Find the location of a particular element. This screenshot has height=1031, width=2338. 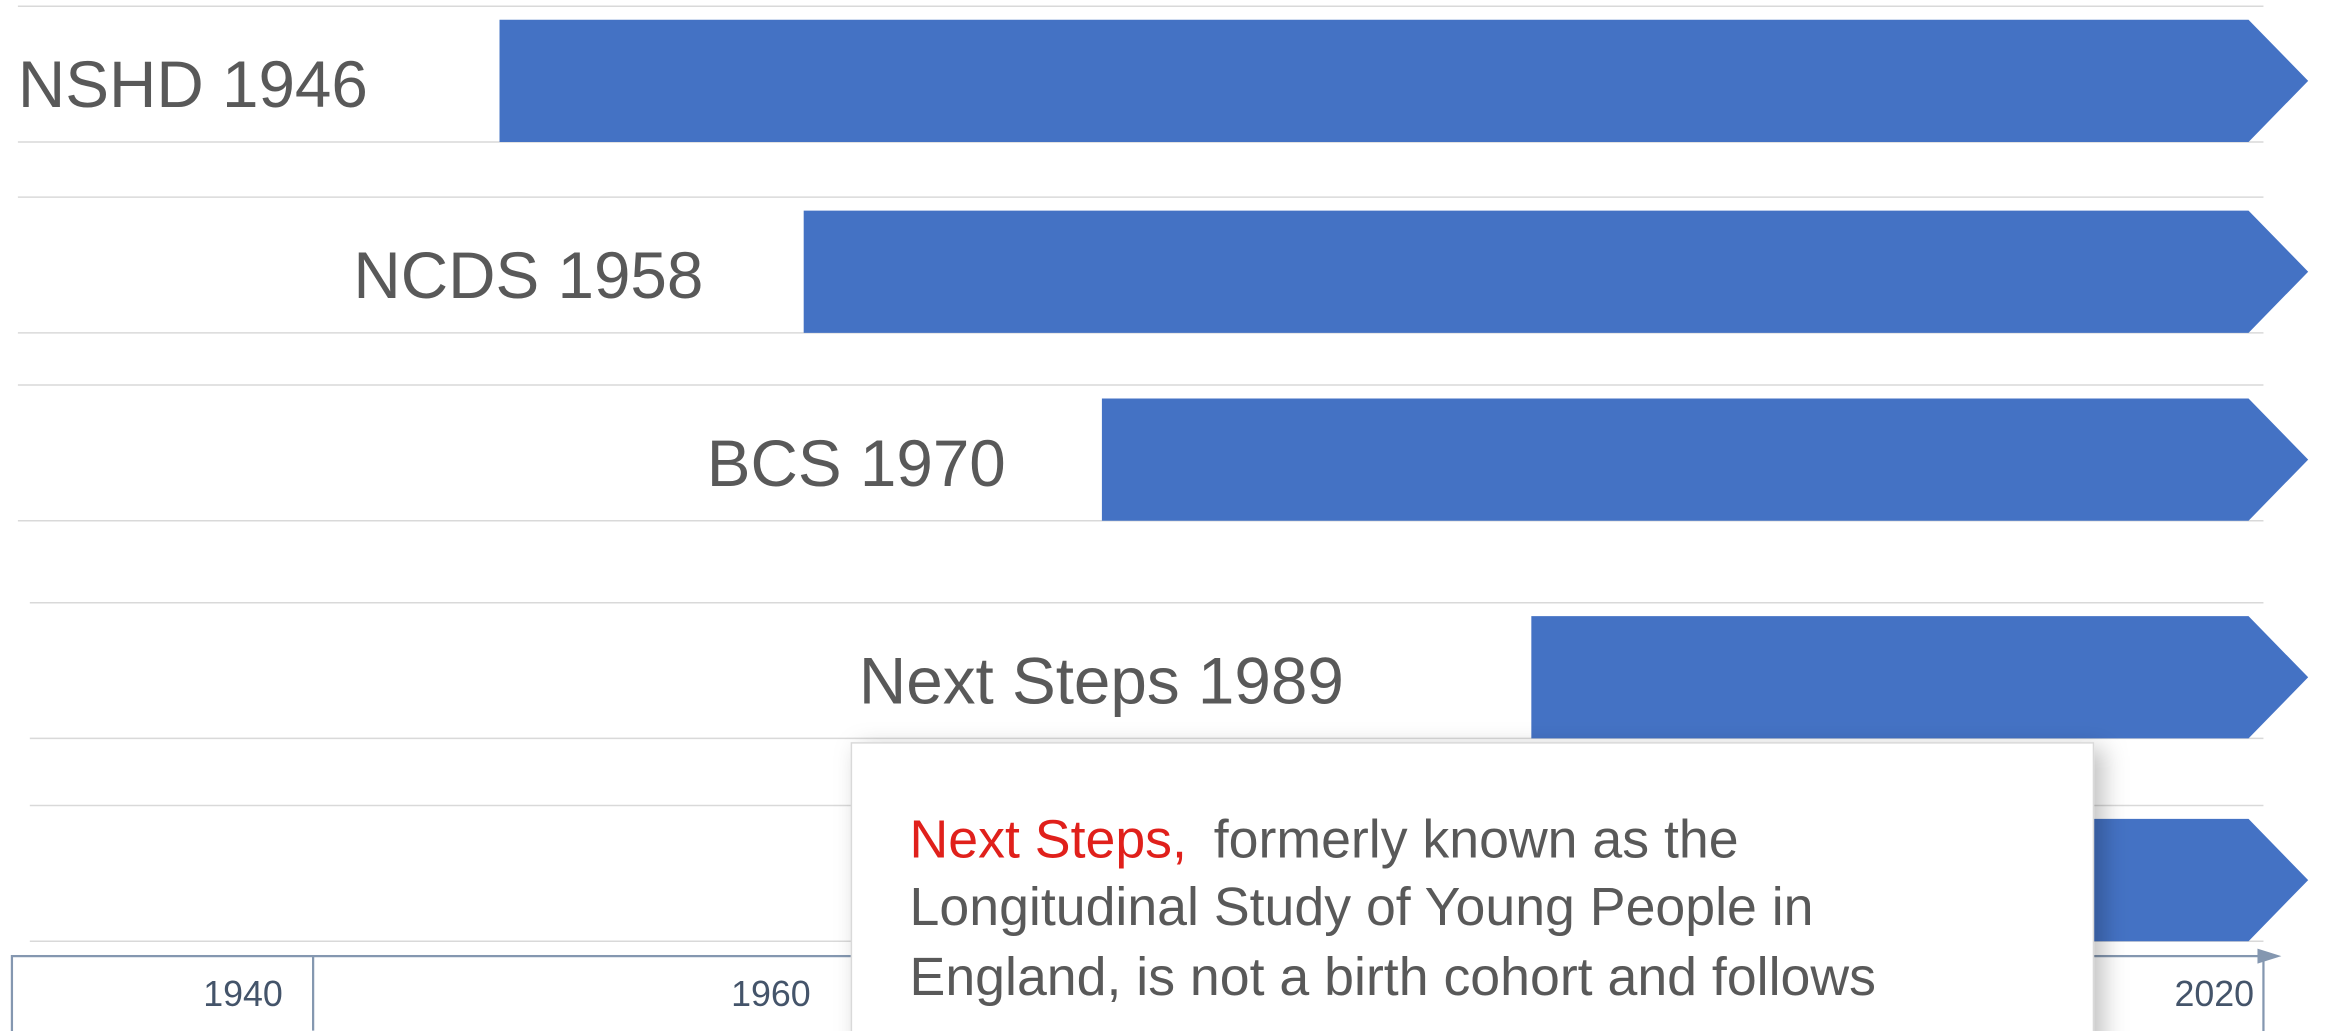

tooltip-line: Longitudinal Study of Young People in is located at coordinates (1362, 907).